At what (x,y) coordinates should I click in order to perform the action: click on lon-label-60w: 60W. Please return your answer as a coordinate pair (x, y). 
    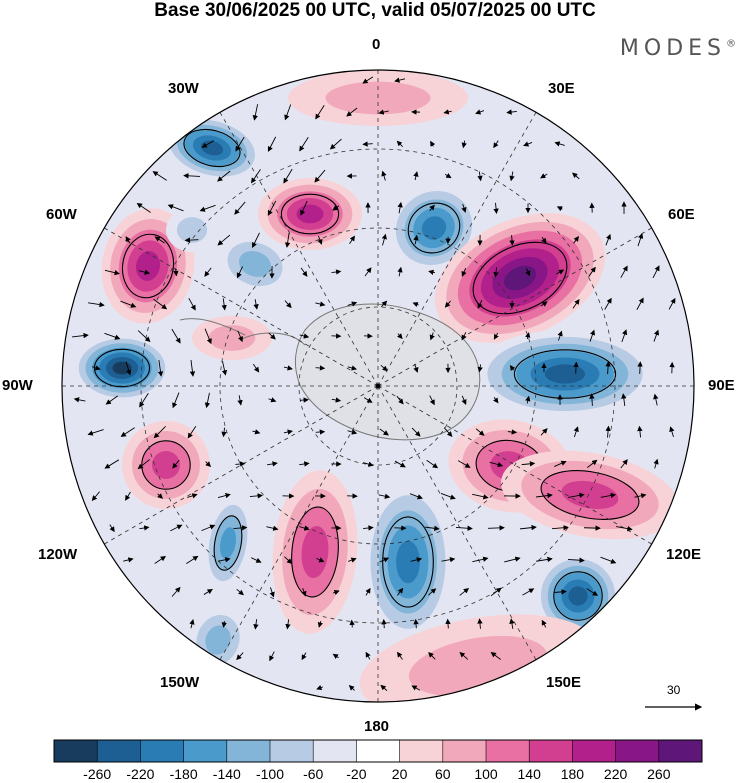
    Looking at the image, I should click on (61, 214).